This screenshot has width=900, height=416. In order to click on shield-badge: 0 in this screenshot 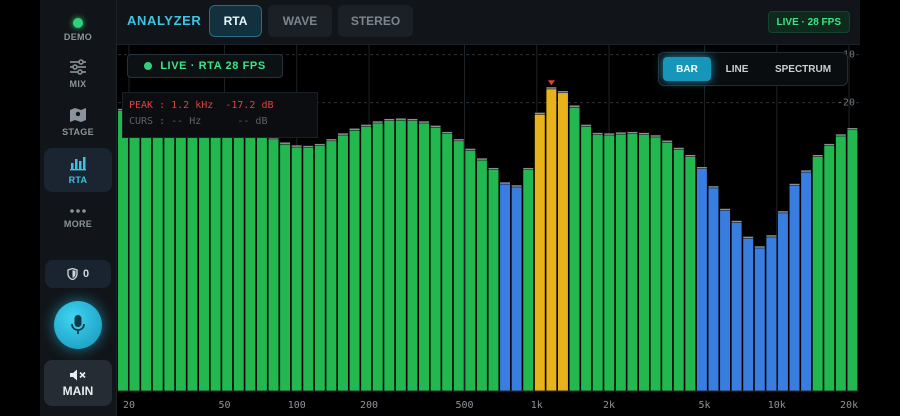, I will do `click(78, 274)`.